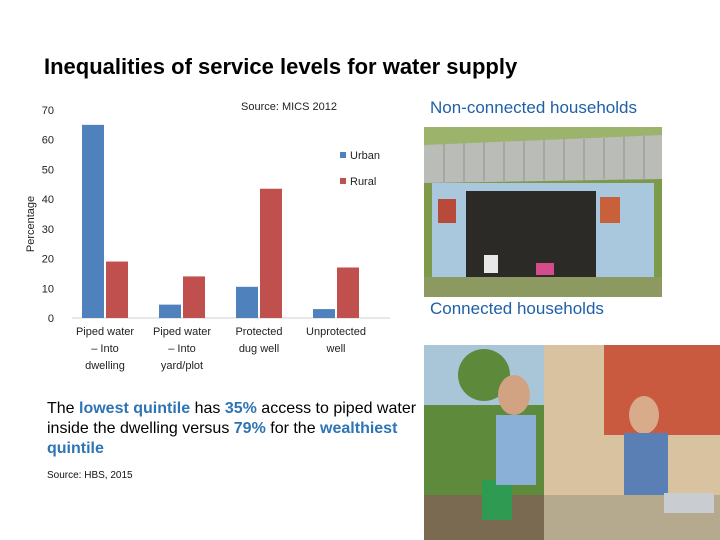 The width and height of the screenshot is (720, 540). What do you see at coordinates (48, 111) in the screenshot?
I see `y-tick-label: 70` at bounding box center [48, 111].